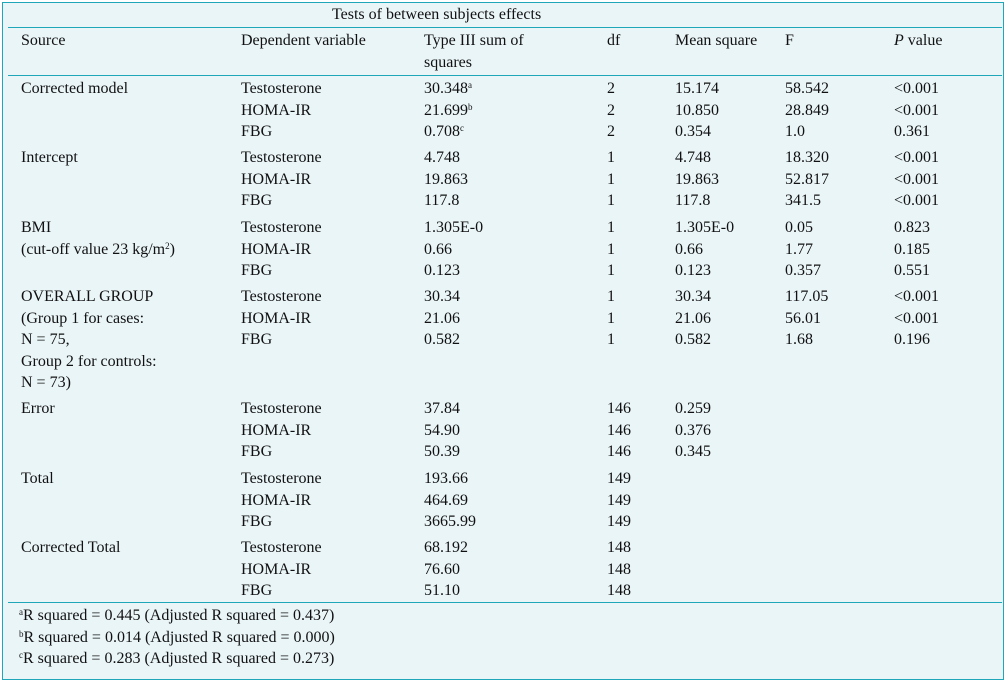  I want to click on source-label-text: (cut-off value 23 kg/m, so click(93, 249).